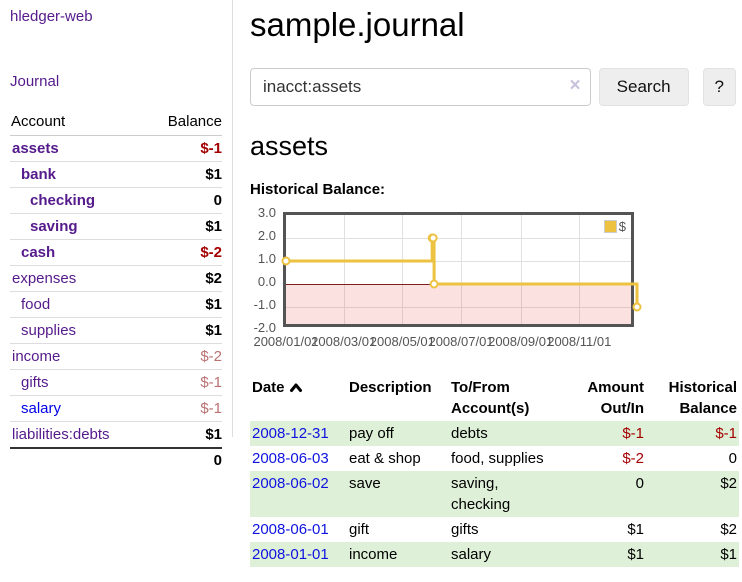 The height and width of the screenshot is (582, 742). I want to click on account-row-expenses: expenses $2, so click(116, 278).